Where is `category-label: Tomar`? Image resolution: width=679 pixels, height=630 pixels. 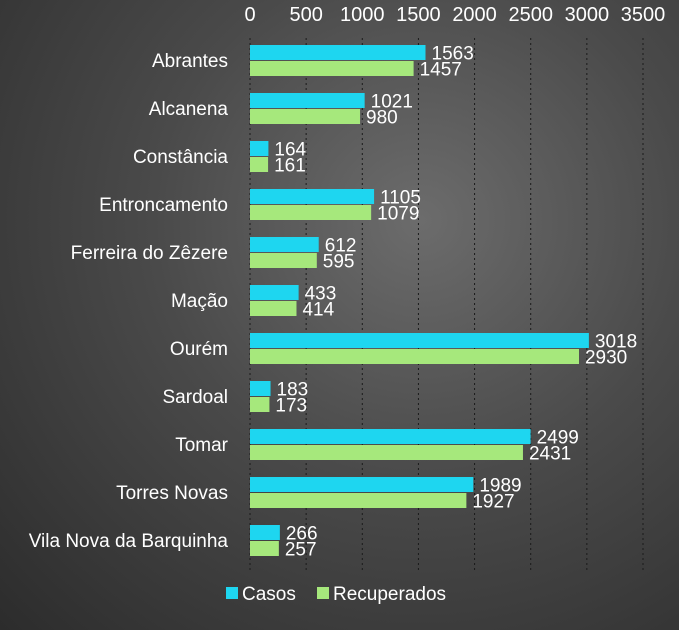
category-label: Tomar is located at coordinates (201, 445).